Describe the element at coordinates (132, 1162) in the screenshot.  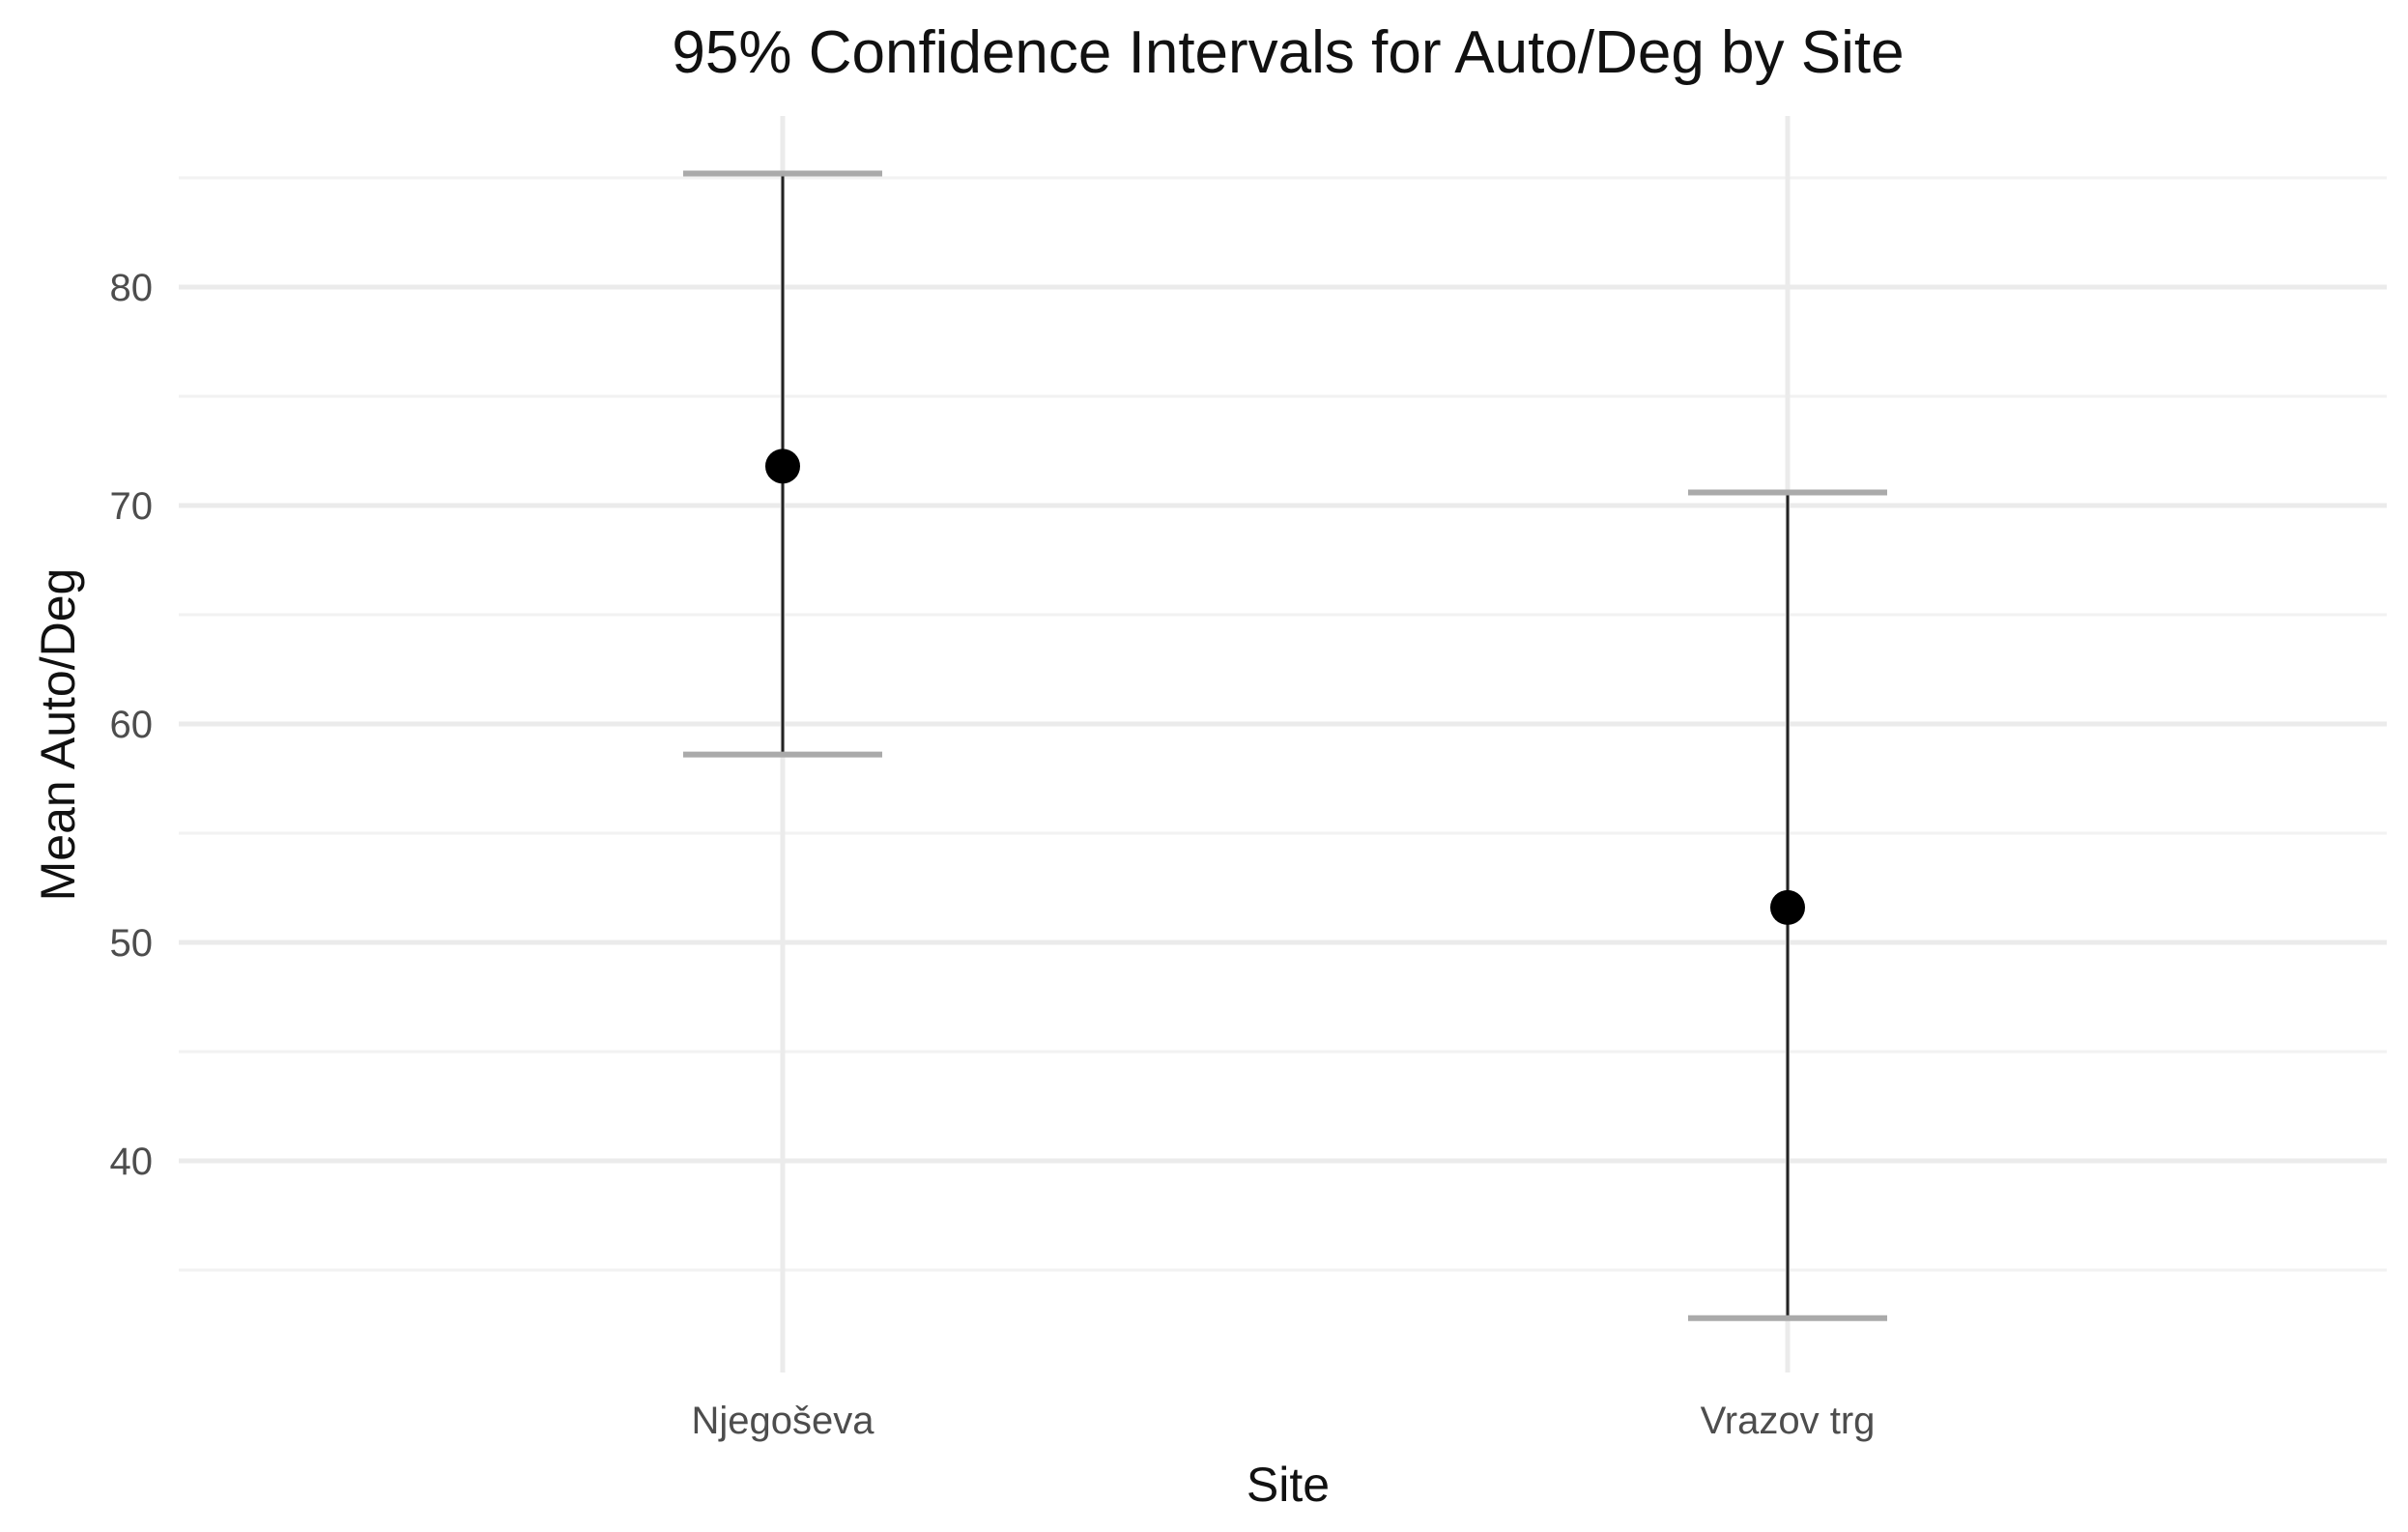
I see `y-tick-label-40: 40` at that location.